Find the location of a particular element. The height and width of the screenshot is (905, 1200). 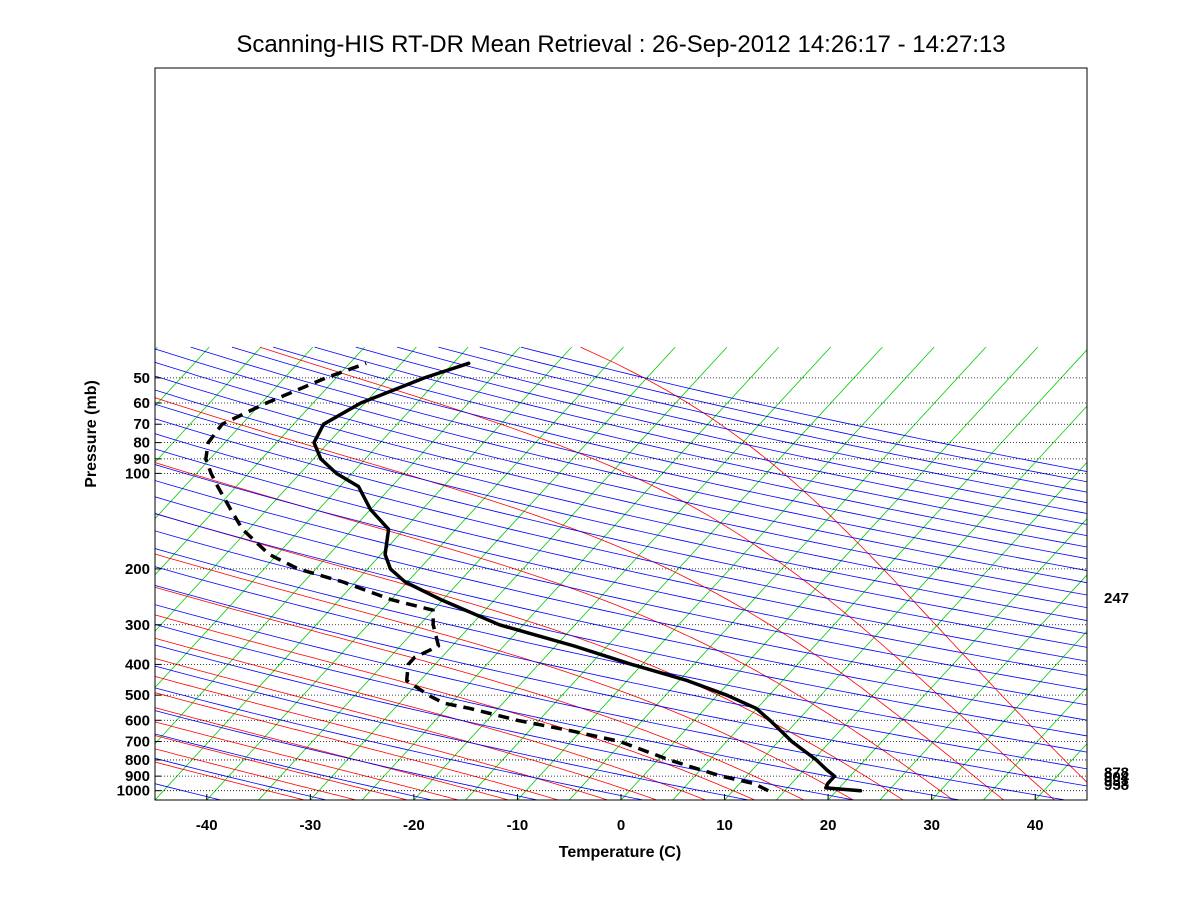

x-tick-label: -10 is located at coordinates (518, 825).